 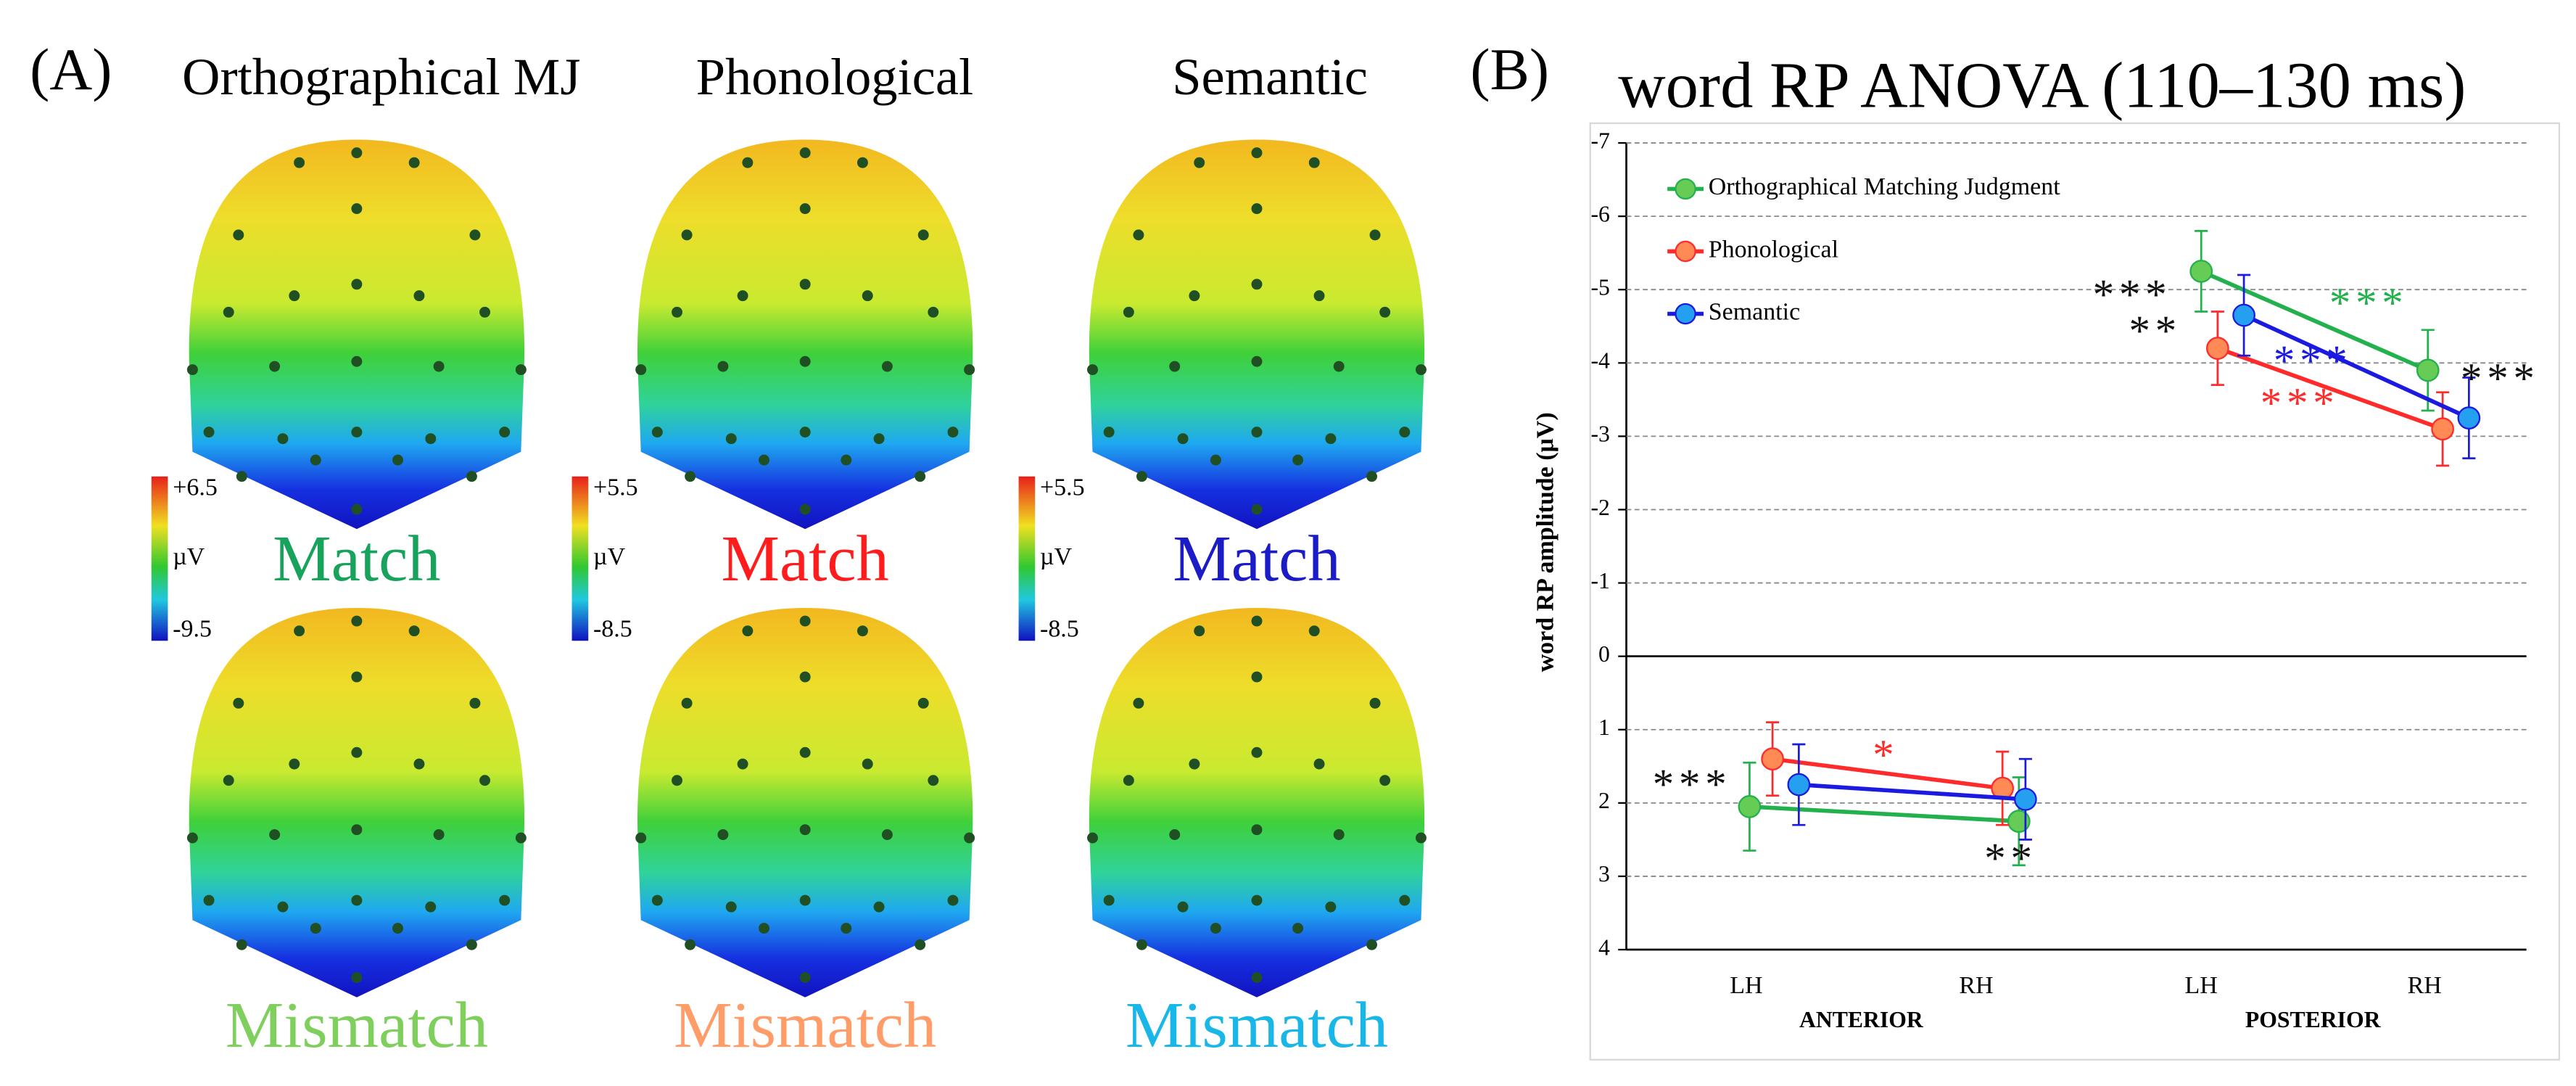 What do you see at coordinates (834, 76) in the screenshot?
I see `column-title: Phonological` at bounding box center [834, 76].